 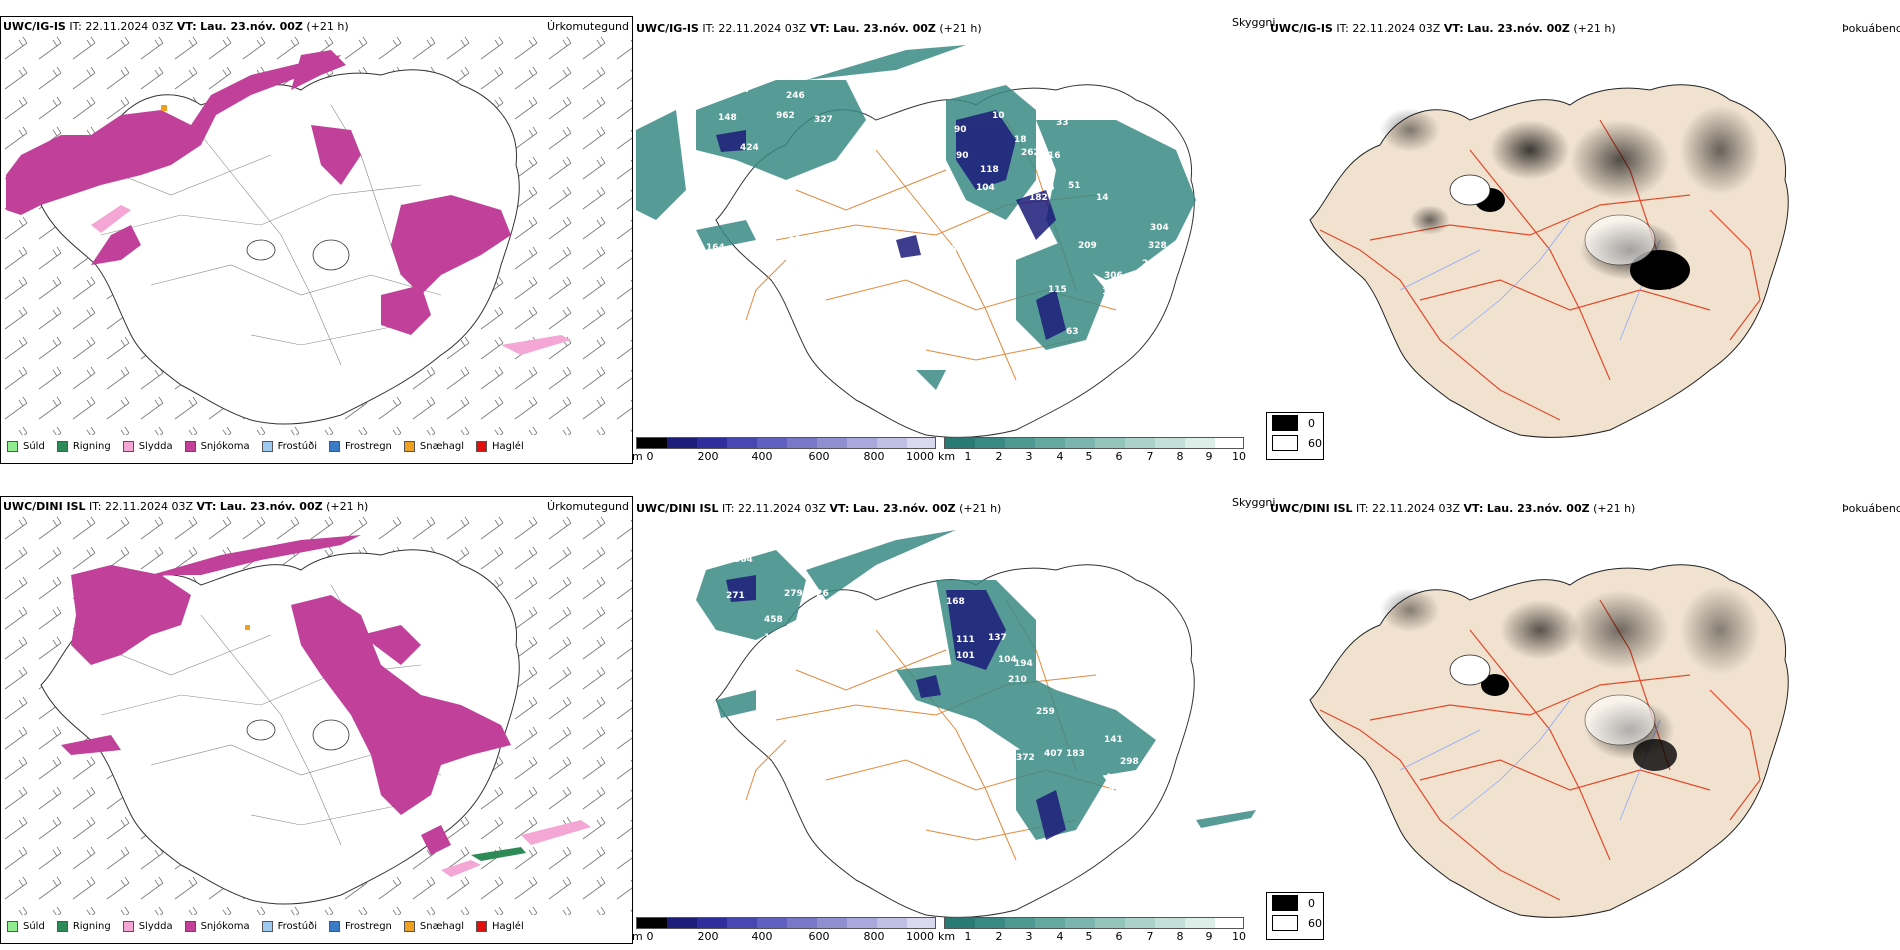 What do you see at coordinates (1155, 284) in the screenshot?
I see `ceiling-value-label: 211` at bounding box center [1155, 284].